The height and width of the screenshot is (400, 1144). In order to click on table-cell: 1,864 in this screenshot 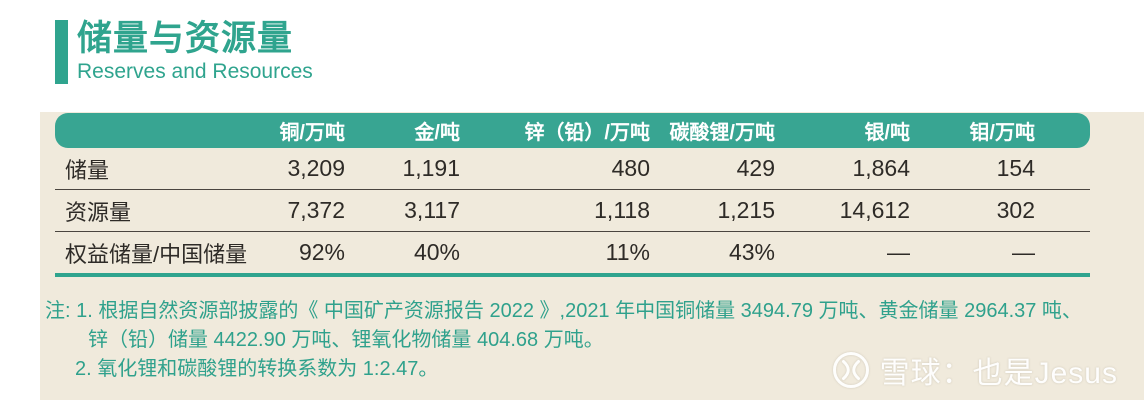, I will do `click(842, 169)`.